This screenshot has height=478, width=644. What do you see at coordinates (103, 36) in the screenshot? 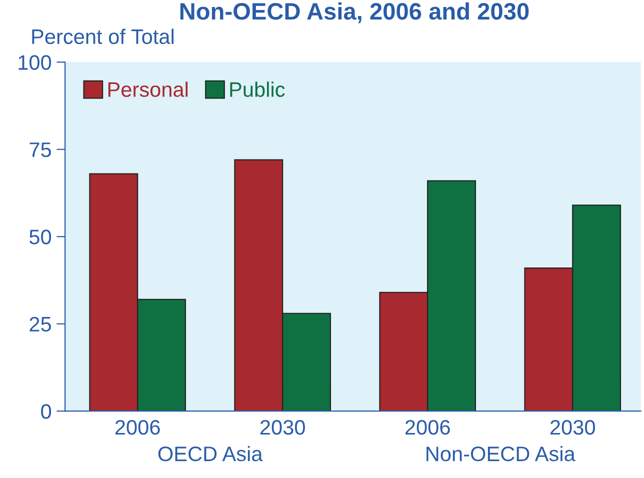
I see `y-axis-title: Percent of Total` at bounding box center [103, 36].